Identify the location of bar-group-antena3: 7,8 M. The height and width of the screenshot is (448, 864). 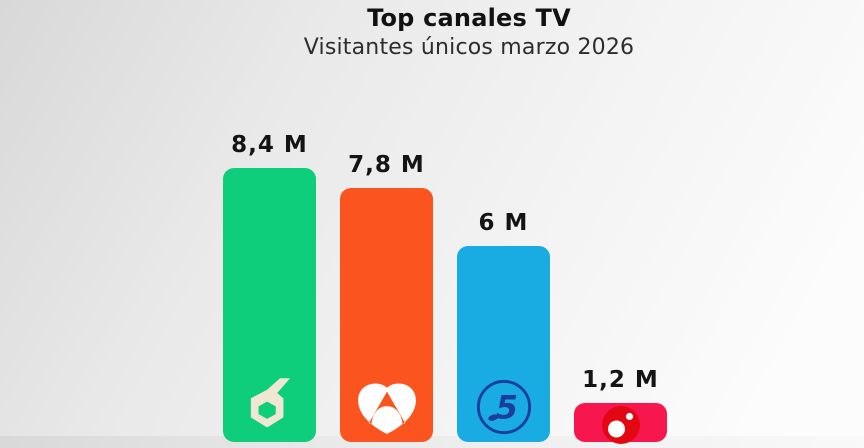
(386, 297).